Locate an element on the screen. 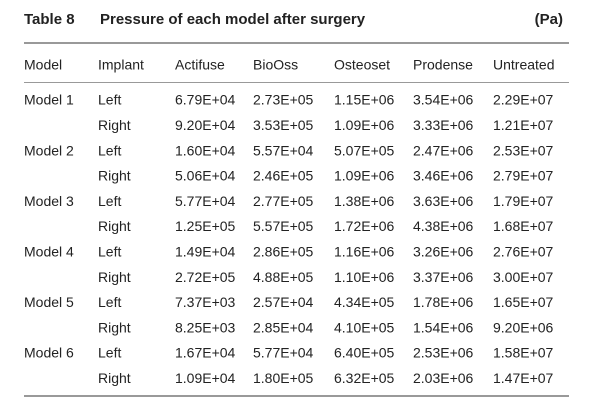 This screenshot has width=593, height=413. value-cell: 1.72E+06 is located at coordinates (364, 226).